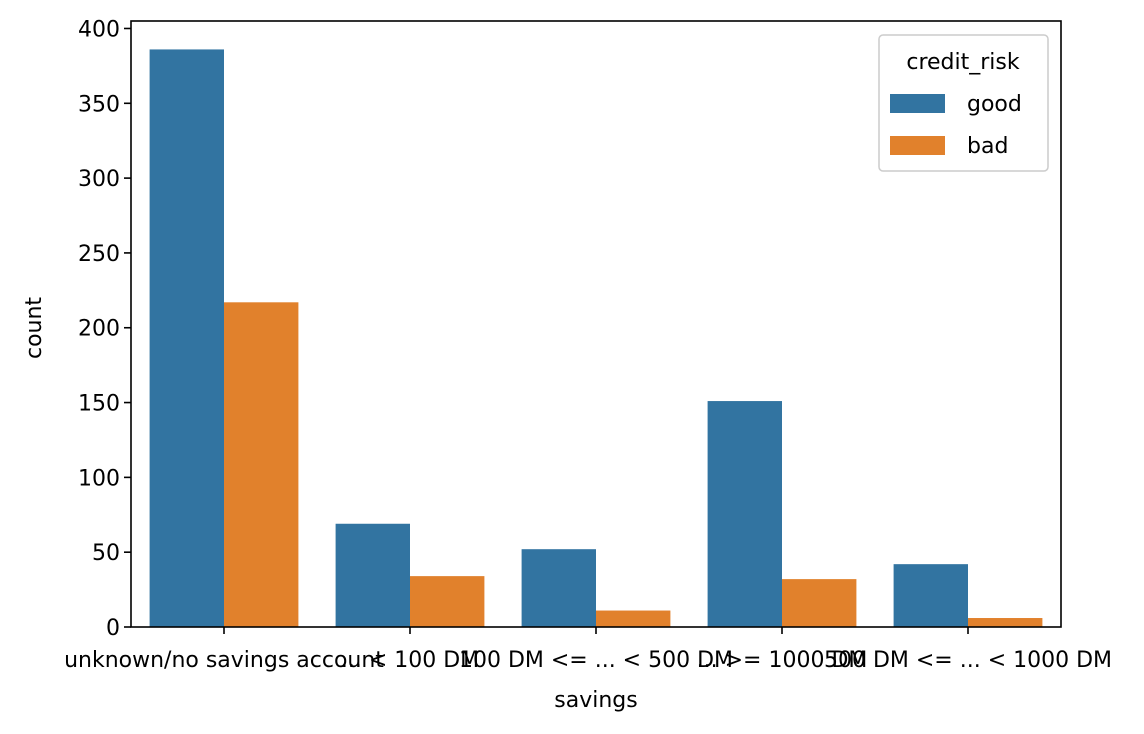 This screenshot has height=734, width=1144. What do you see at coordinates (186, 338) in the screenshot?
I see `bar-good-unknown-no-savings-account` at bounding box center [186, 338].